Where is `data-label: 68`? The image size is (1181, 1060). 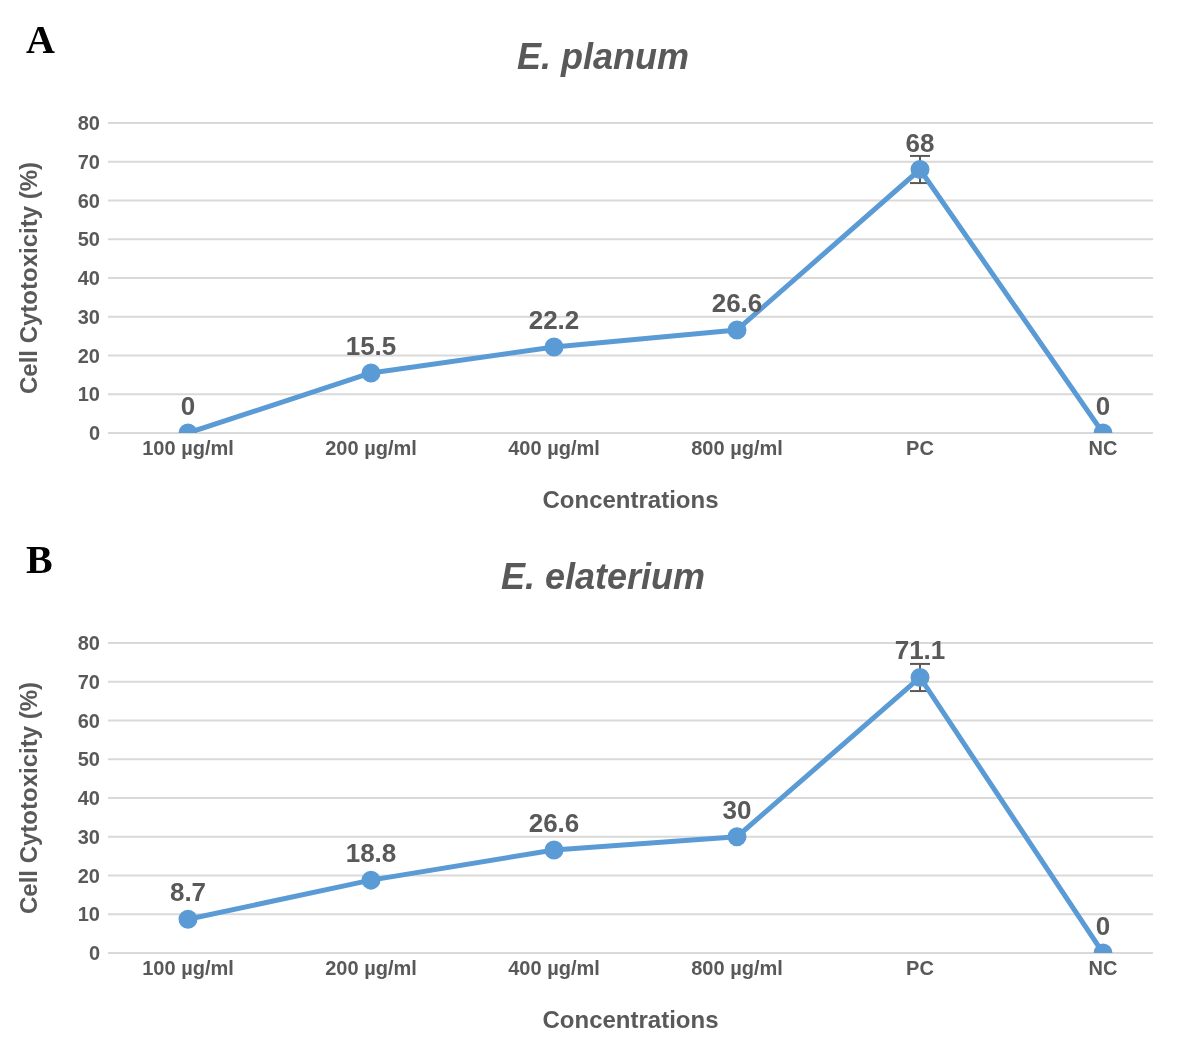 data-label: 68 is located at coordinates (920, 142).